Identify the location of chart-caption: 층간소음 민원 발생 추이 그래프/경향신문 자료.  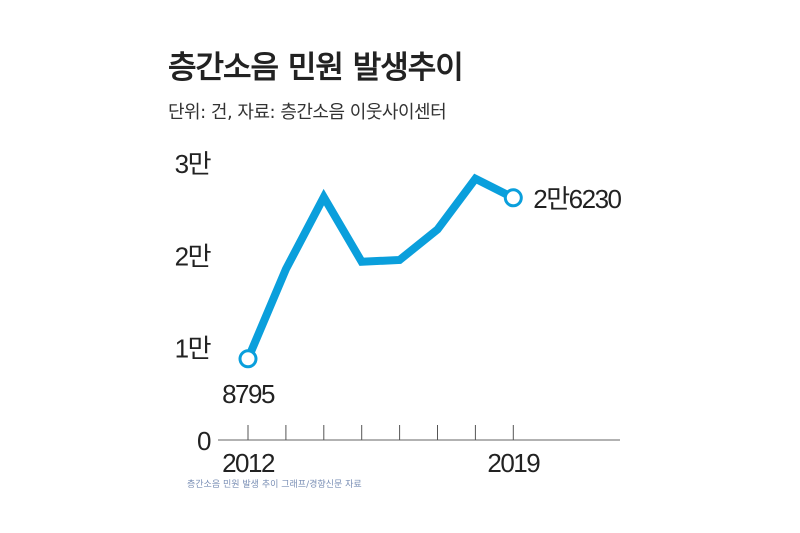
(274, 485).